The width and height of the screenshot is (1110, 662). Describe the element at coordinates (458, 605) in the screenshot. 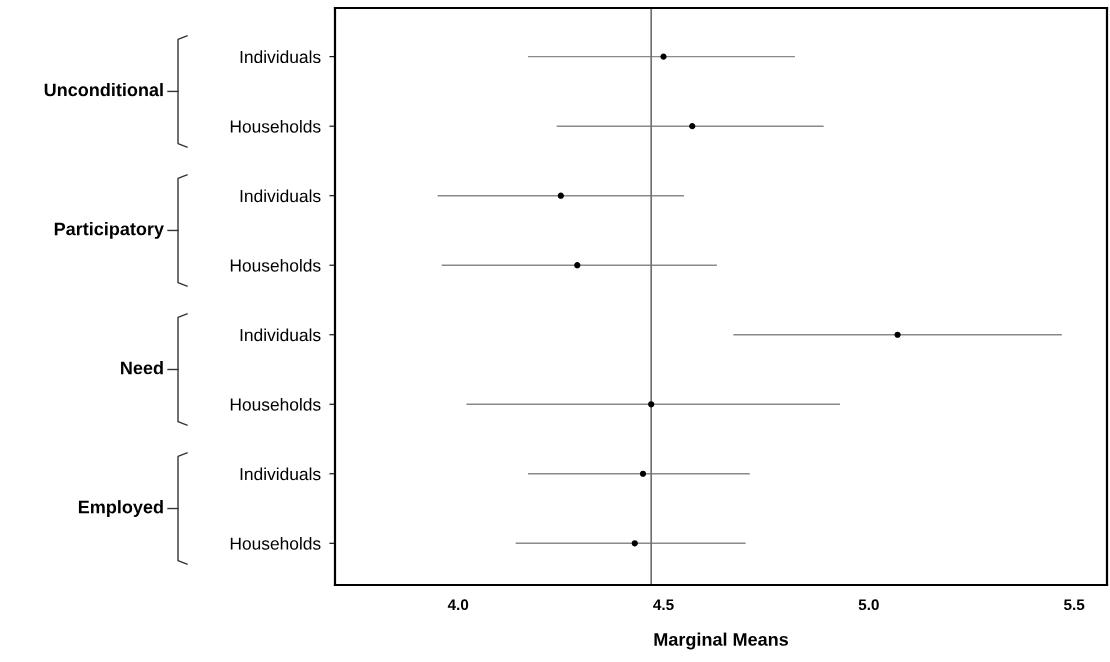

I see `x-tick-label: 4.0` at that location.